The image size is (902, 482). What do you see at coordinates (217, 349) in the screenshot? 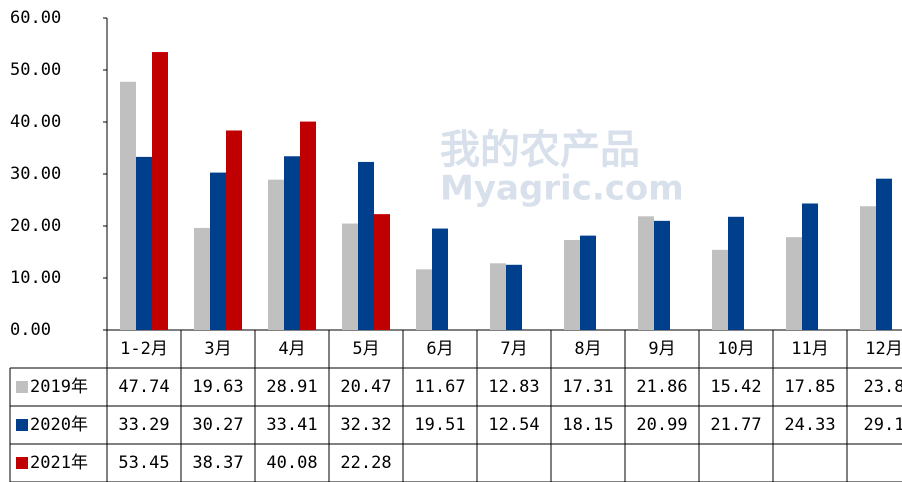
I see `x-tick-label: 3月` at bounding box center [217, 349].